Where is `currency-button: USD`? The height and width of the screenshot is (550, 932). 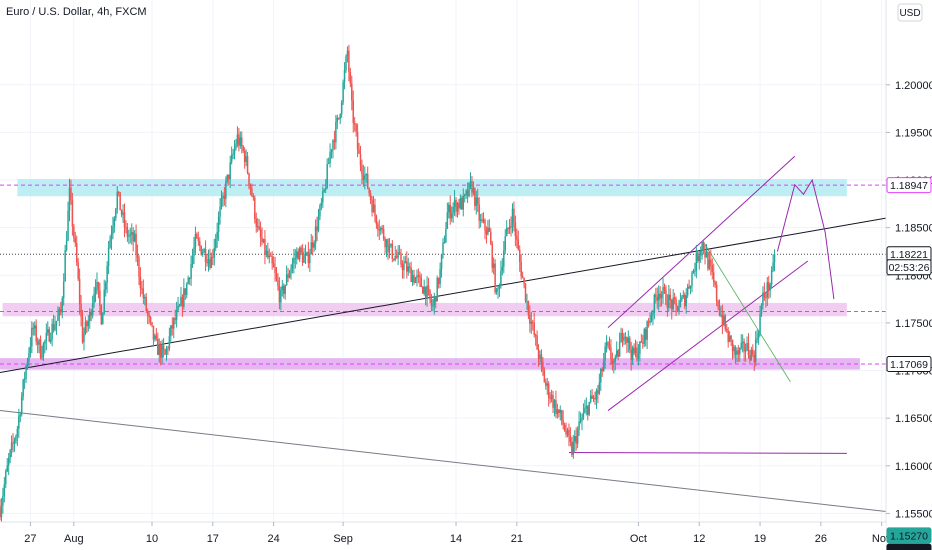 currency-button: USD is located at coordinates (910, 12).